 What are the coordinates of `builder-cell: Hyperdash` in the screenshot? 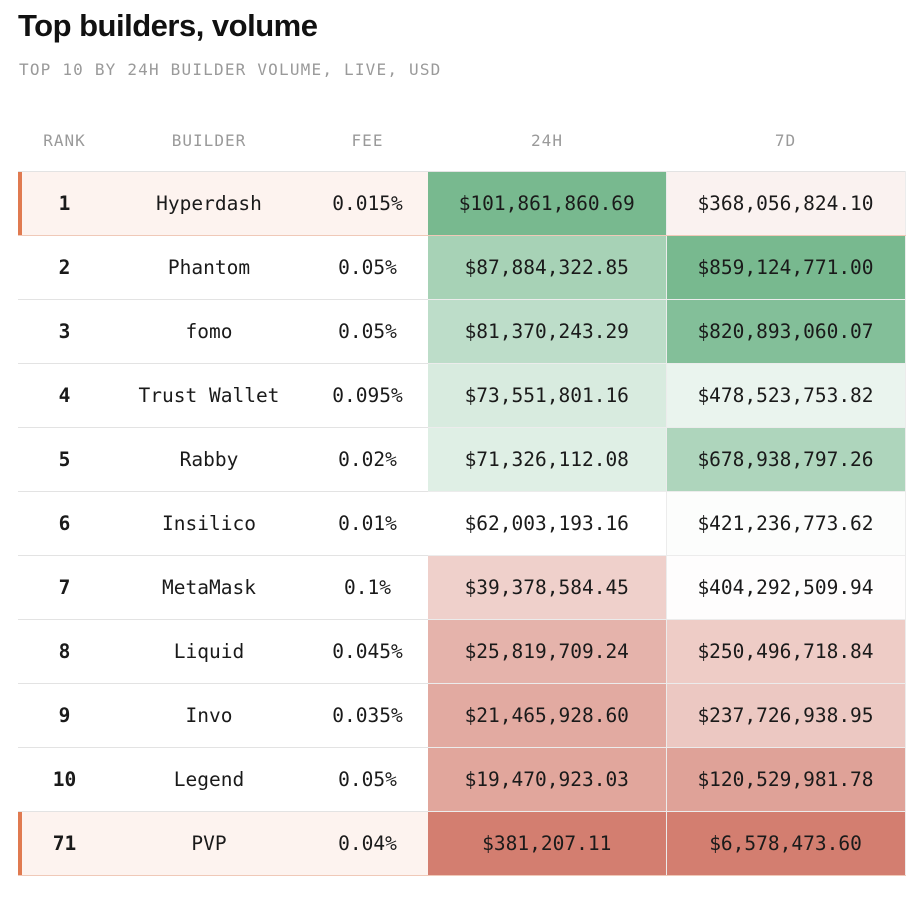 It's located at (209, 203).